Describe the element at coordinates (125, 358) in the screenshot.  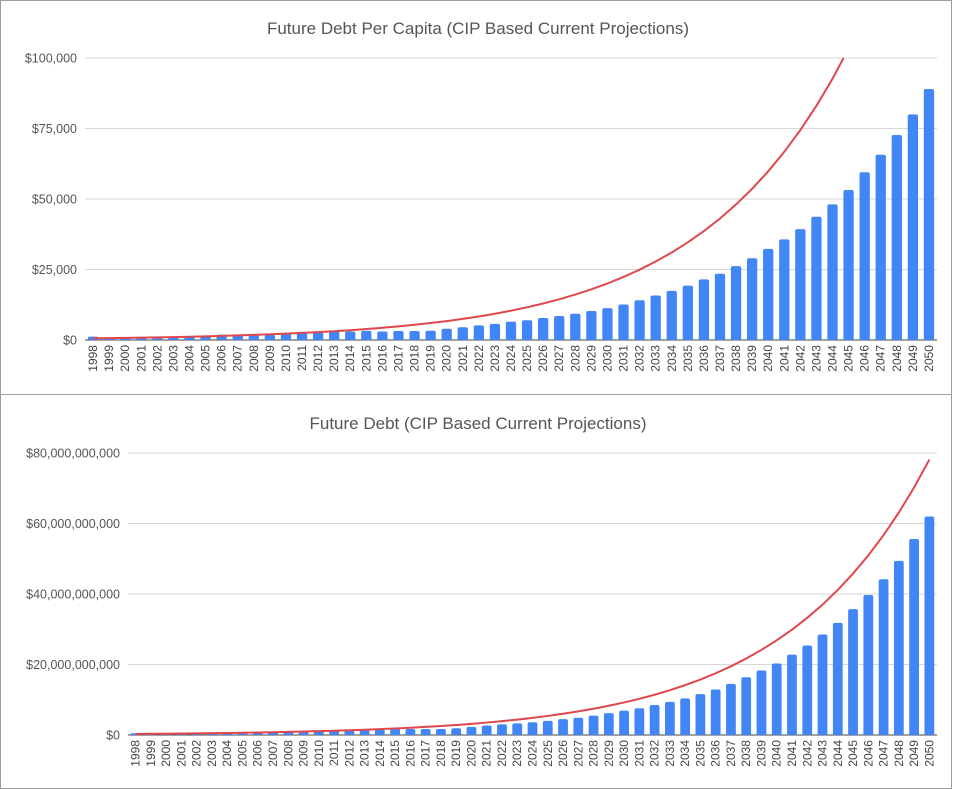
I see `x-tick-label: 2000` at that location.